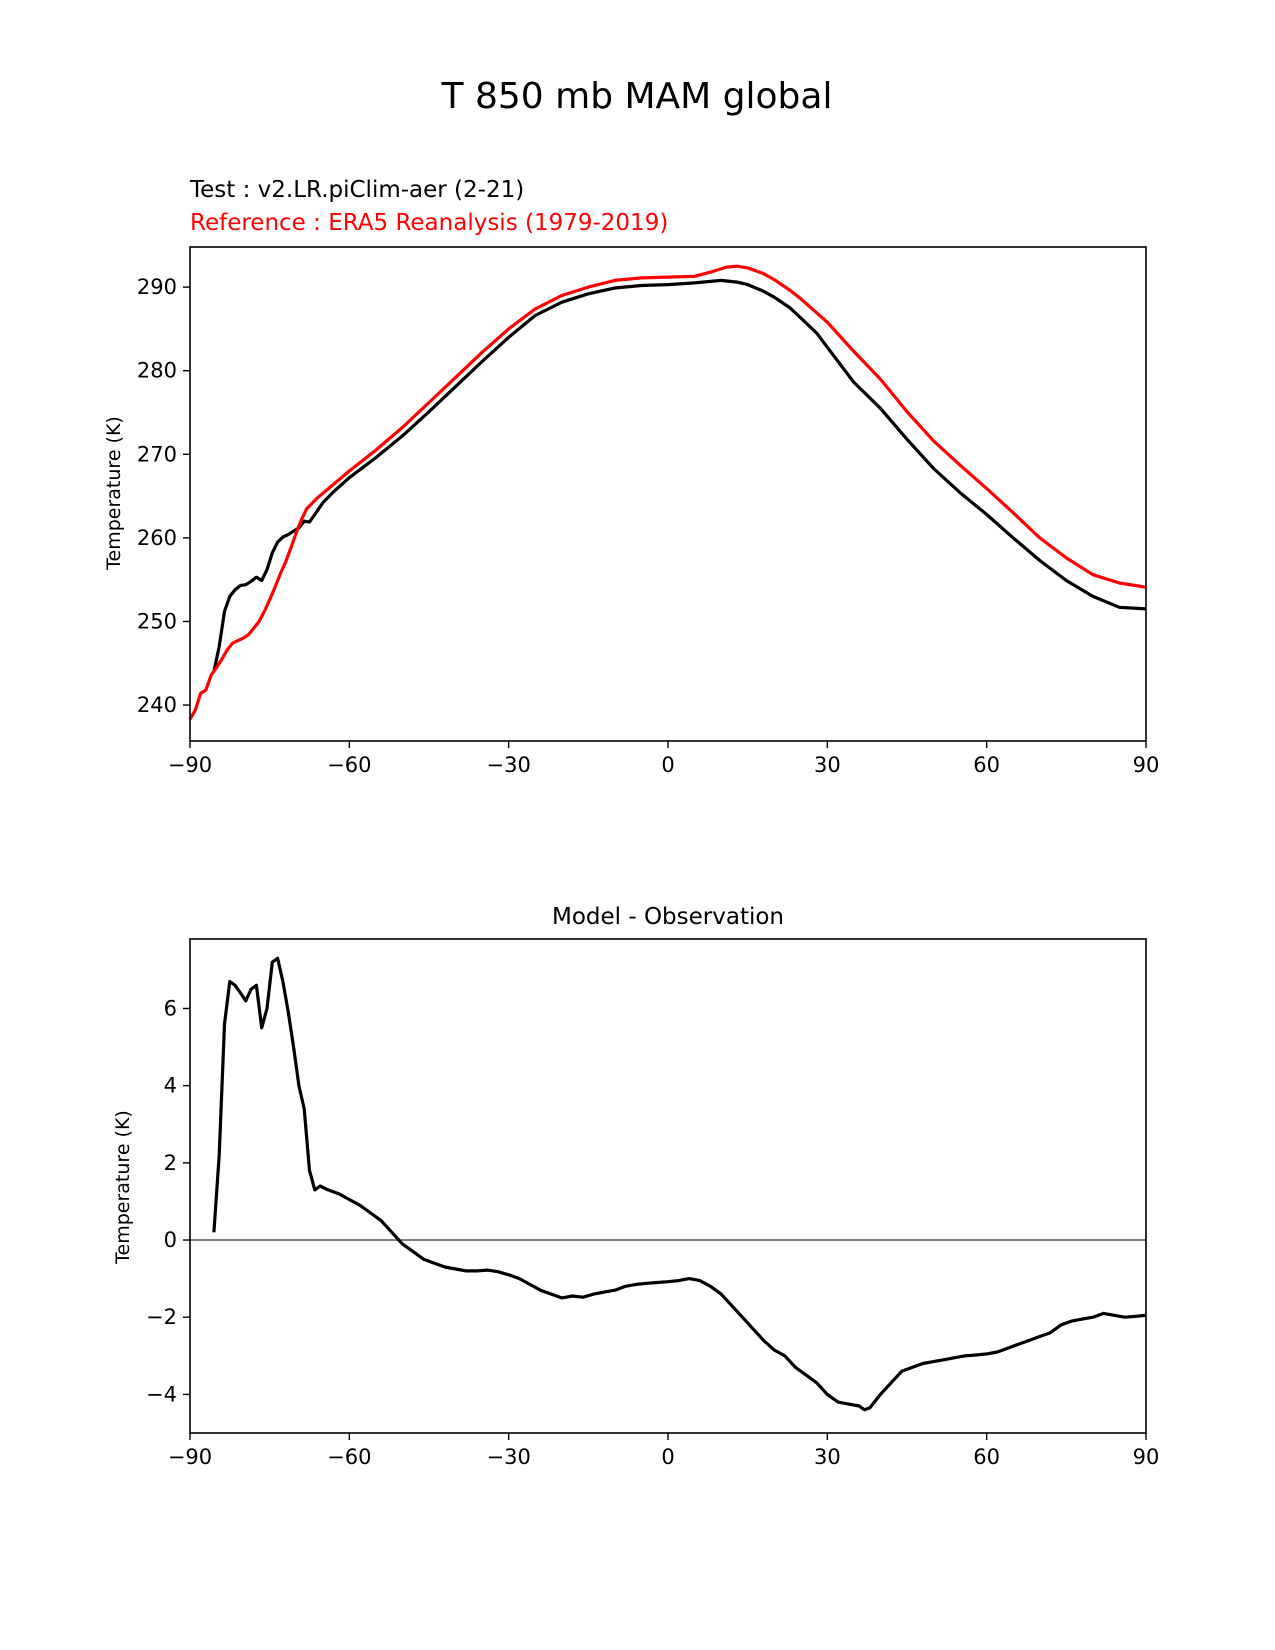  What do you see at coordinates (637, 96) in the screenshot?
I see `figure-title: T 850 mb MAM global` at bounding box center [637, 96].